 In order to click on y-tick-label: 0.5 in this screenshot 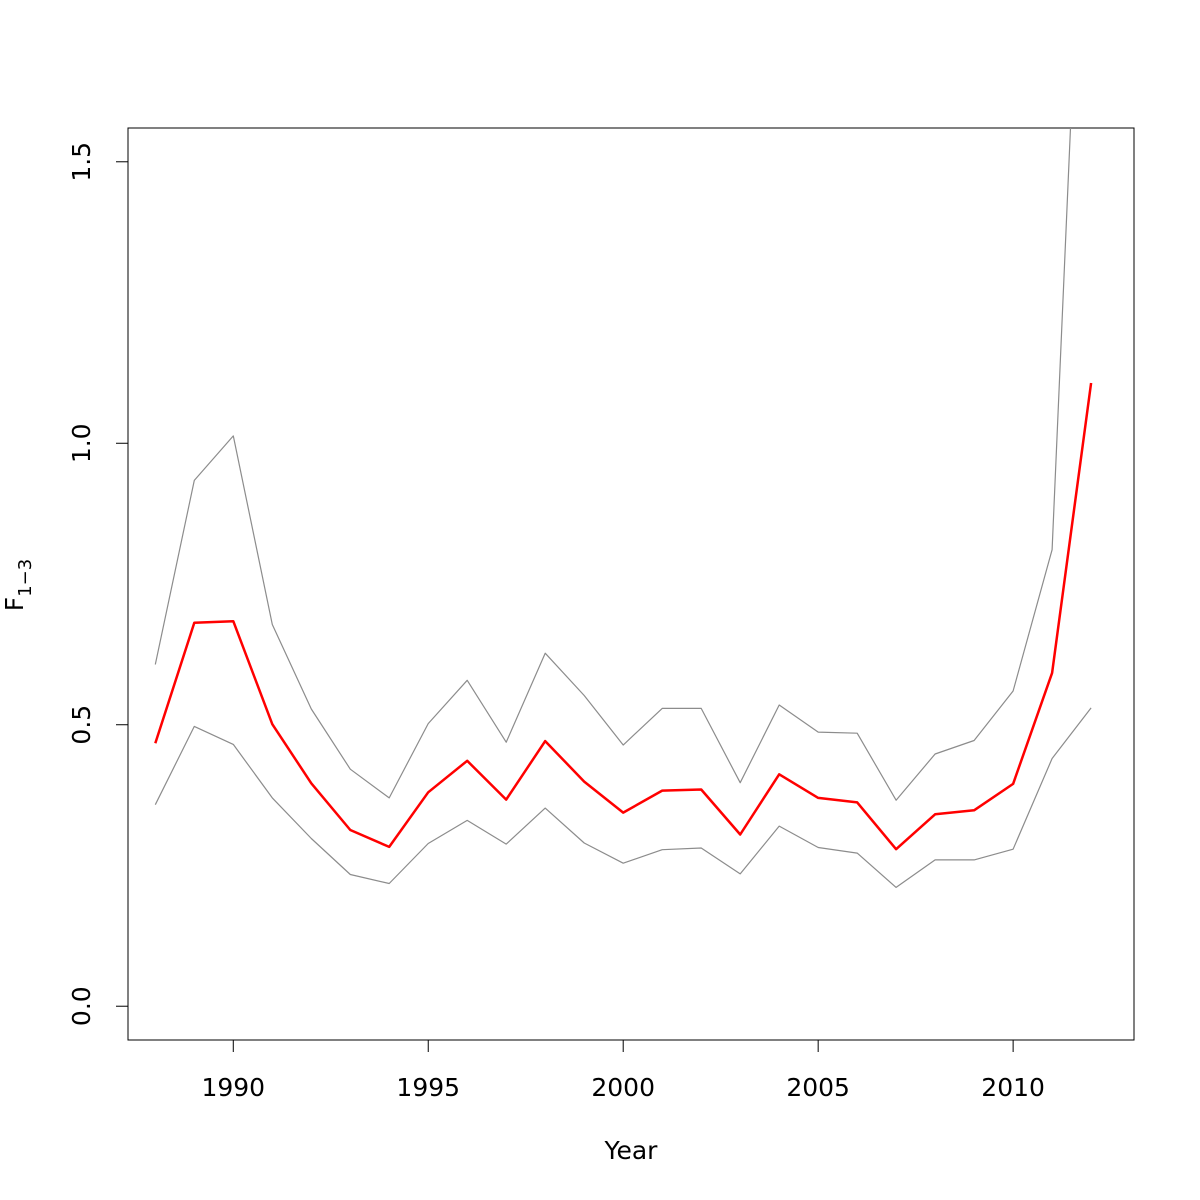, I will do `click(81, 725)`.